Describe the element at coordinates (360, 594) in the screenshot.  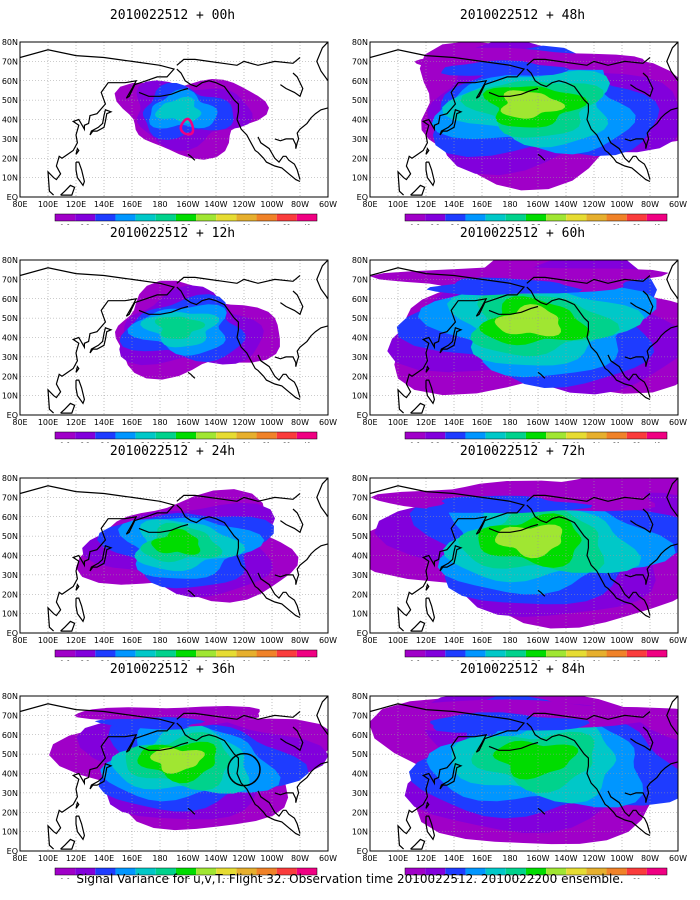
I see `lat-tick-label: 20N` at that location.